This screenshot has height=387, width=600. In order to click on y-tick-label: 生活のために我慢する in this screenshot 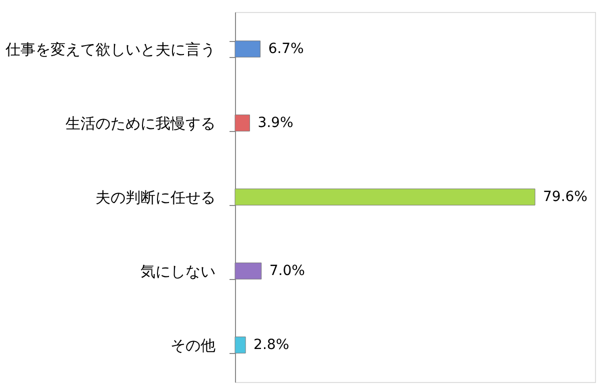, I will do `click(141, 123)`.